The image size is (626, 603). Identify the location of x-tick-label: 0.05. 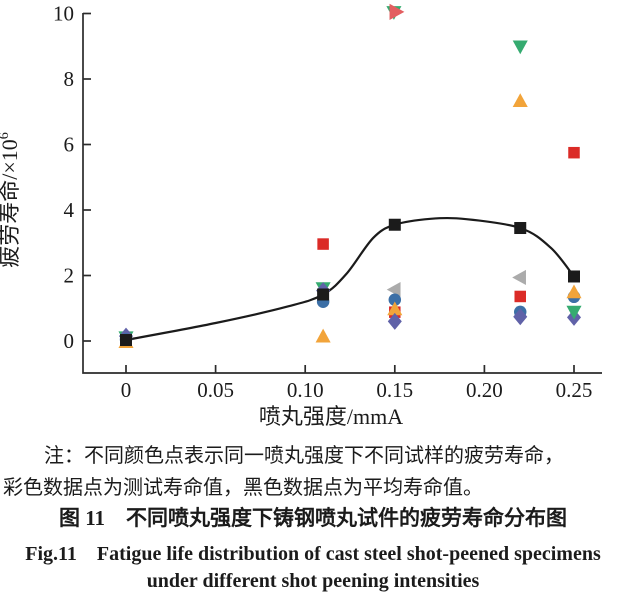
(215, 390).